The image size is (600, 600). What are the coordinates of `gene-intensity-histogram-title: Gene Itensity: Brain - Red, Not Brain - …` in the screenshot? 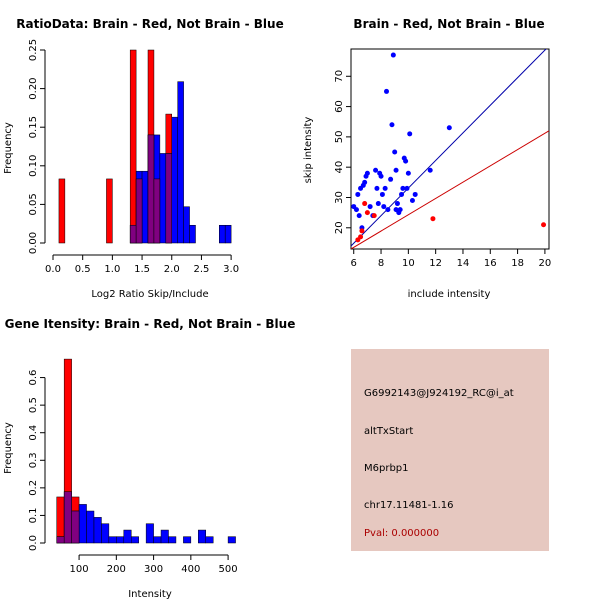 It's located at (150, 324).